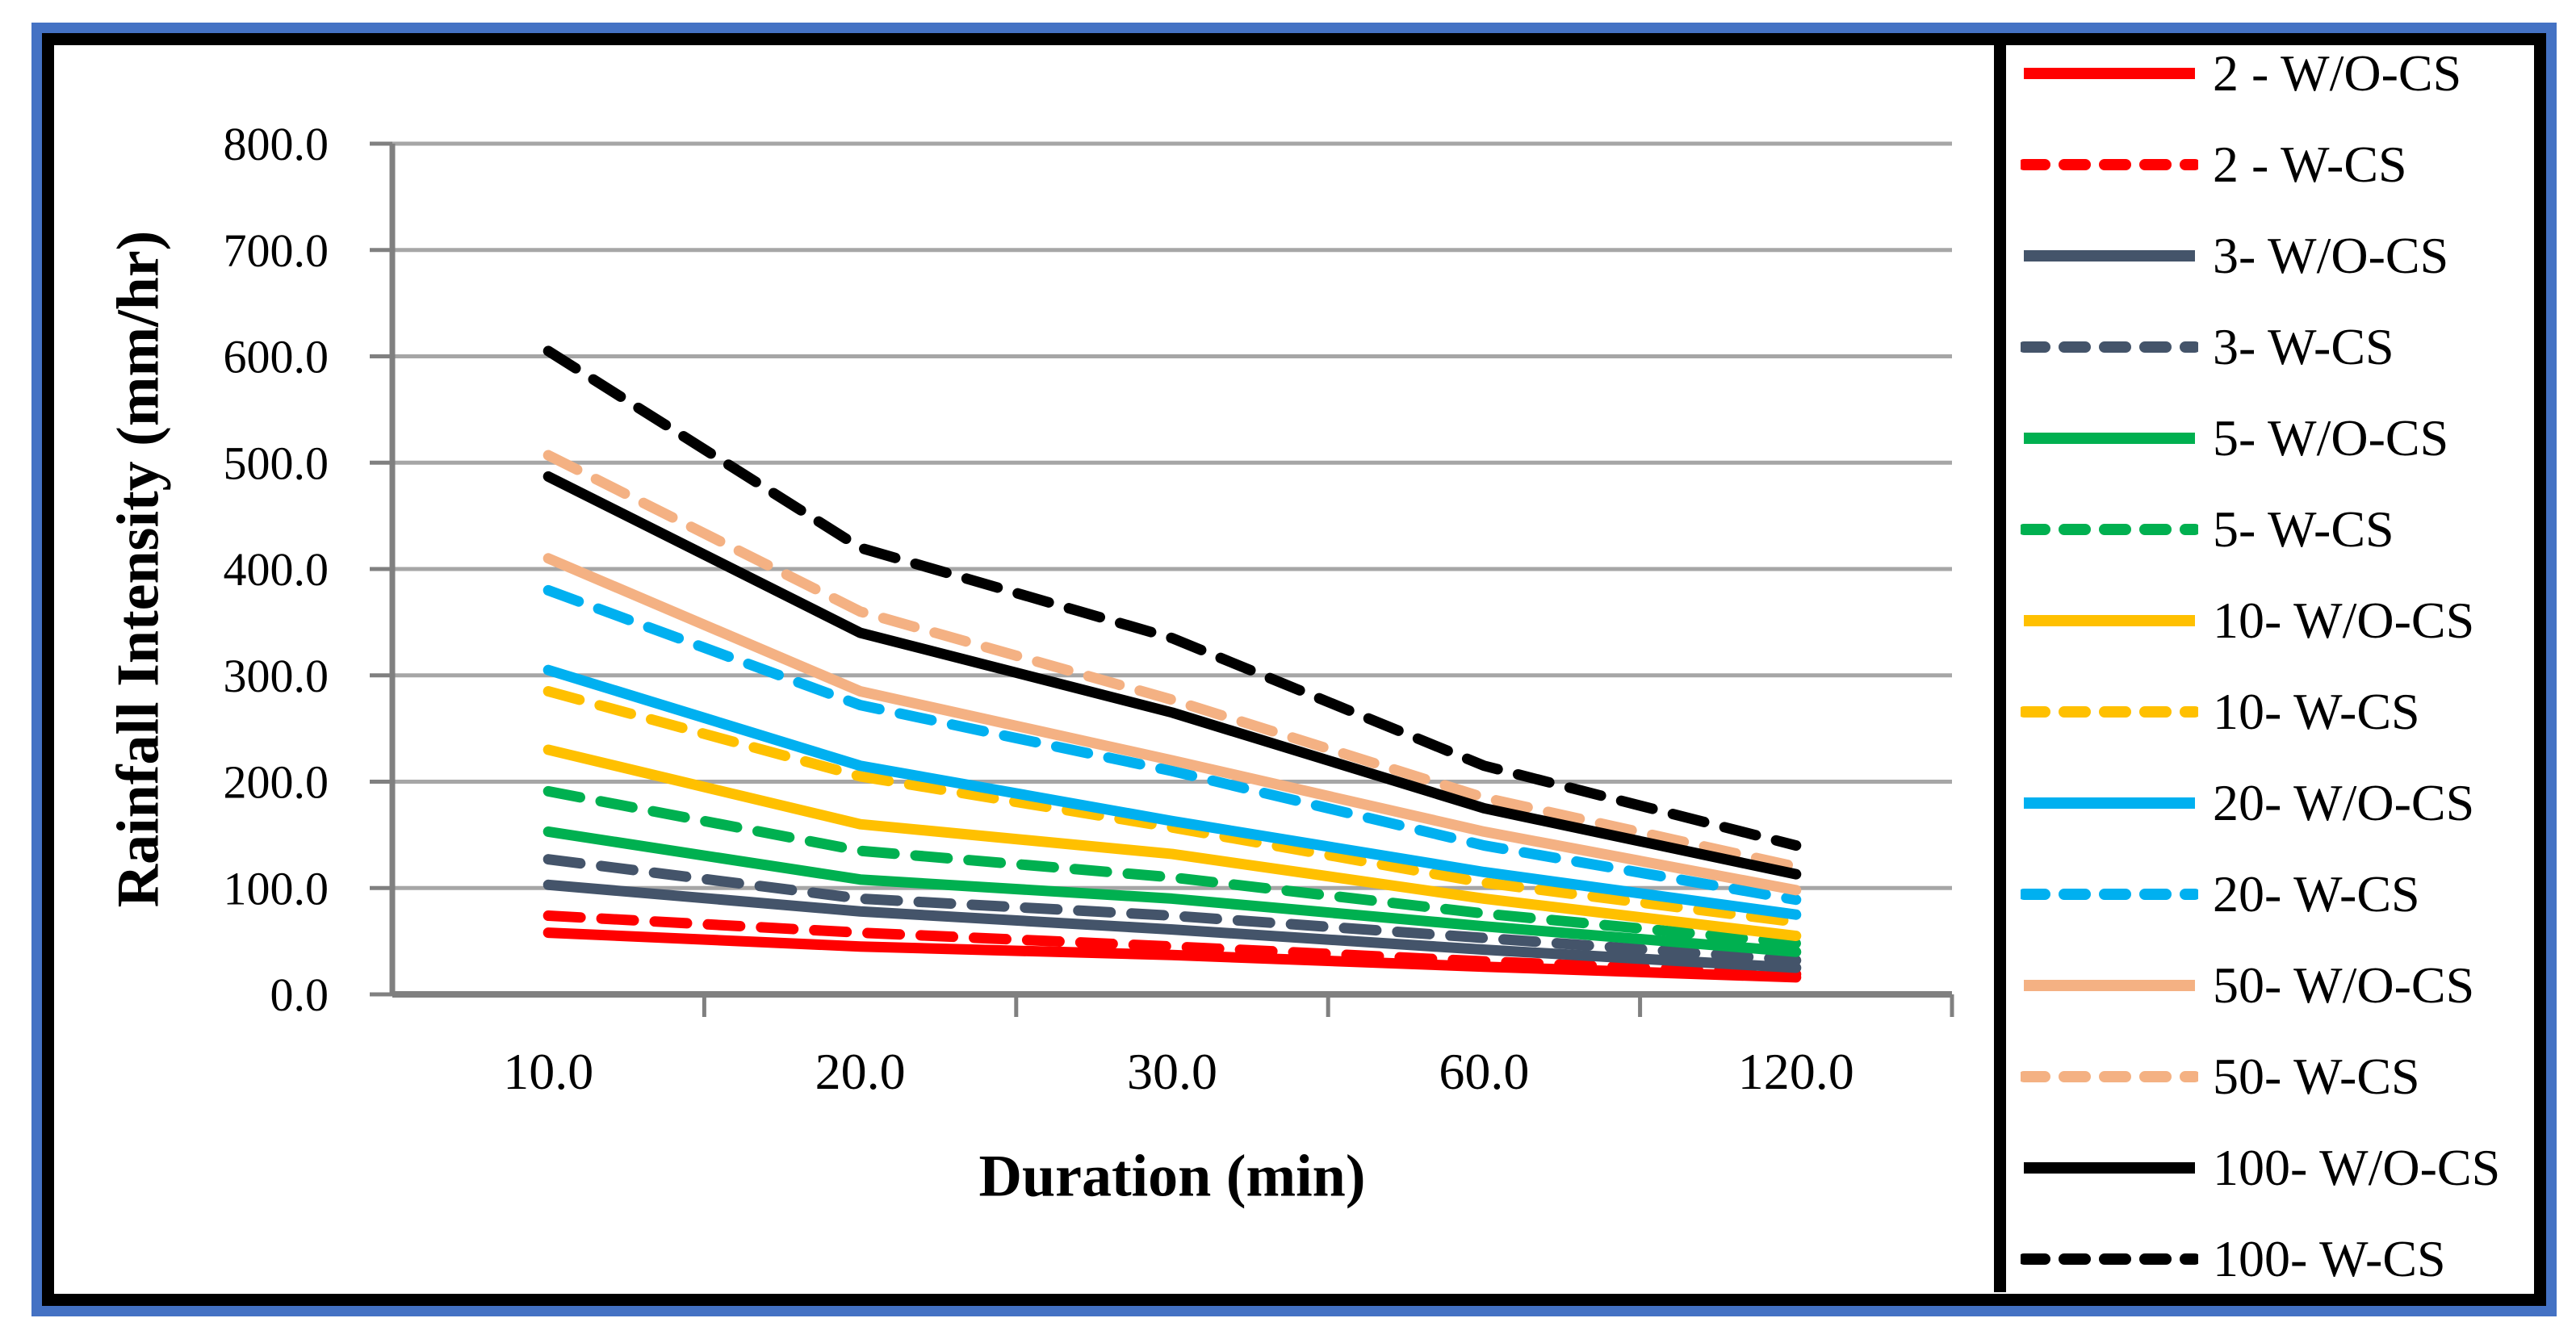 This screenshot has height=1339, width=2576. I want to click on legend-item: 50- W/O-CS, so click(2247, 985).